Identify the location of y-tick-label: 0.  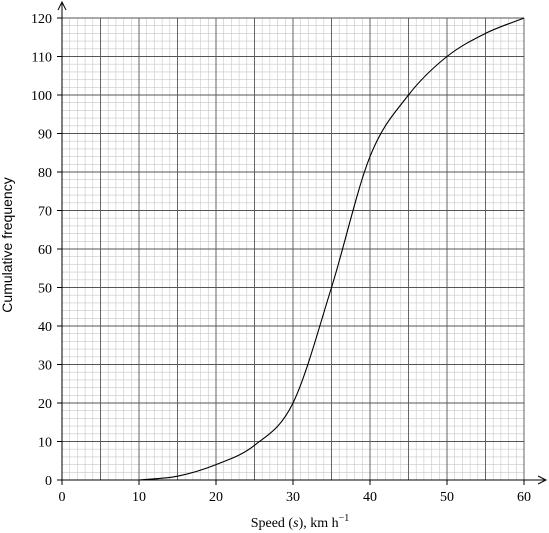
(48, 481).